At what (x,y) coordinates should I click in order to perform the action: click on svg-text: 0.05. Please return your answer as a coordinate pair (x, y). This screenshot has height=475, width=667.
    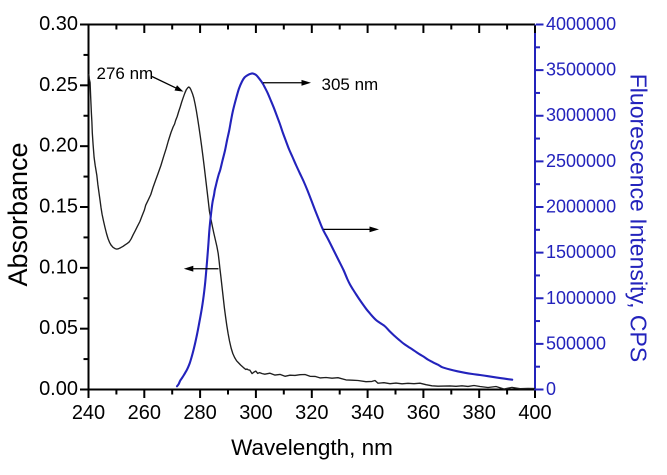
    Looking at the image, I should click on (58, 328).